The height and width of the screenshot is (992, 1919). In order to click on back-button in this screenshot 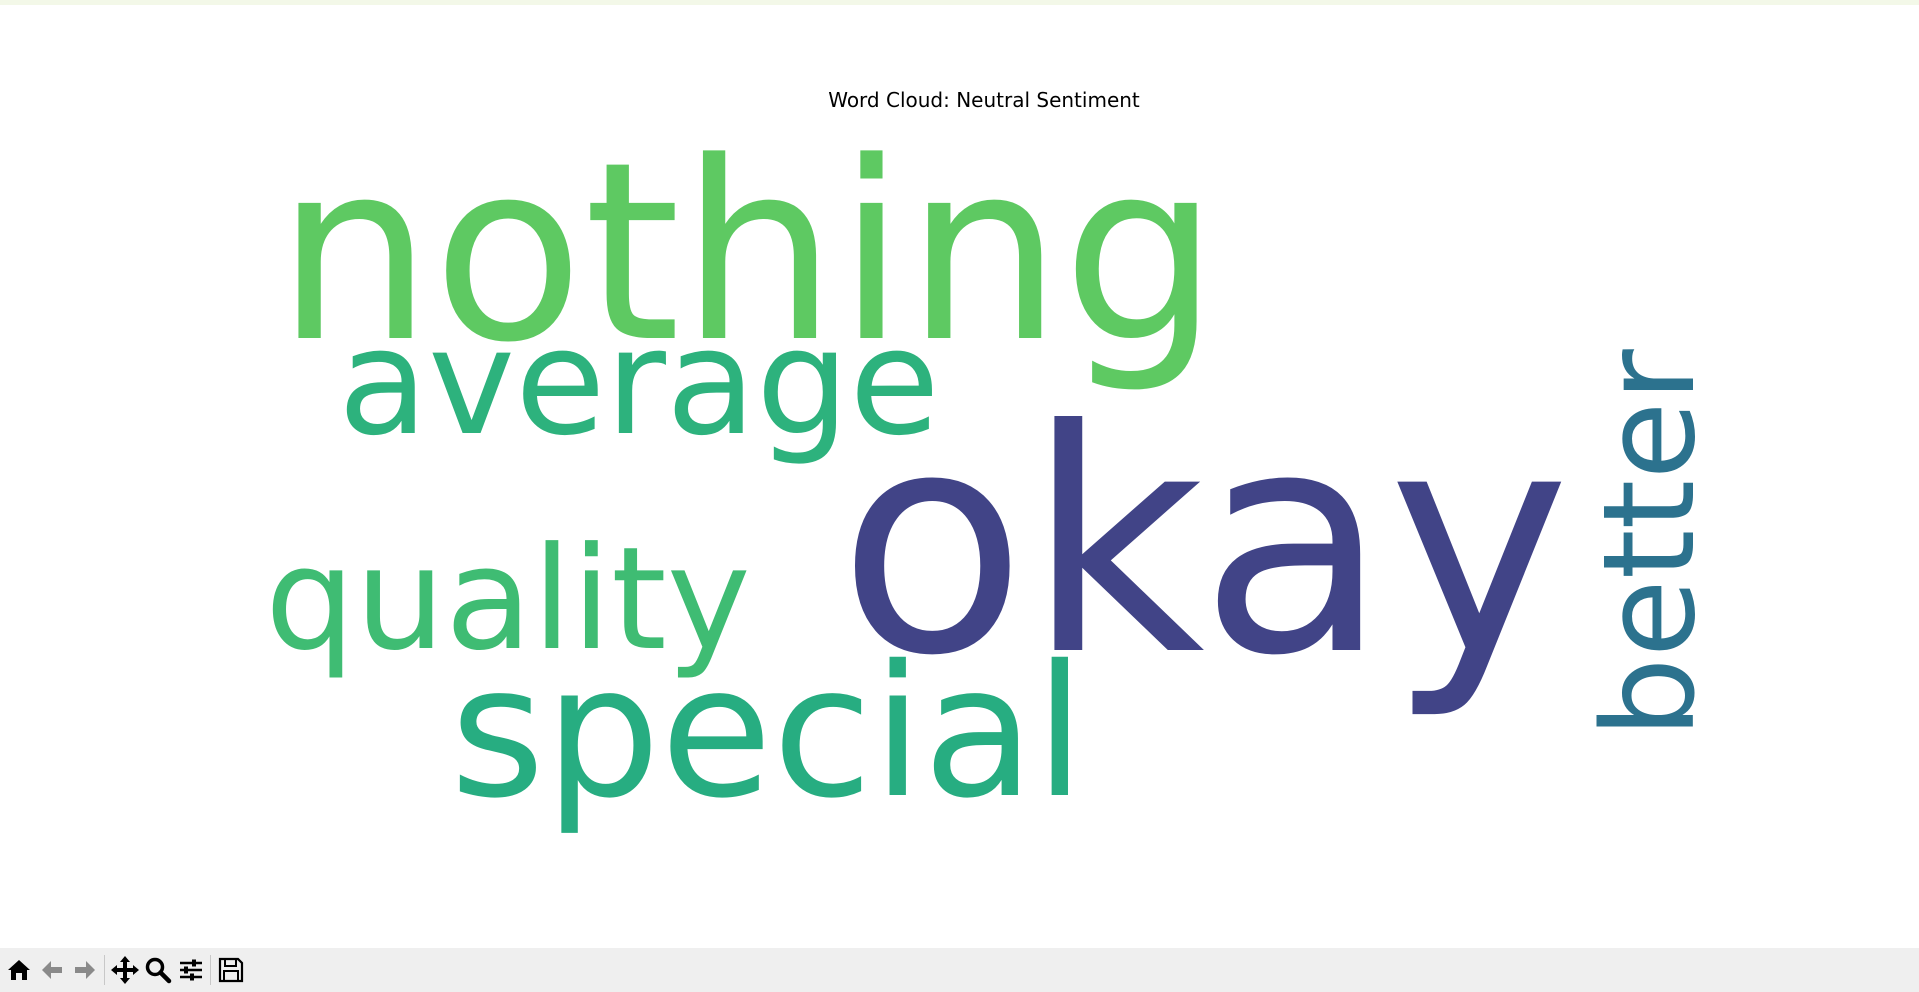, I will do `click(51, 970)`.